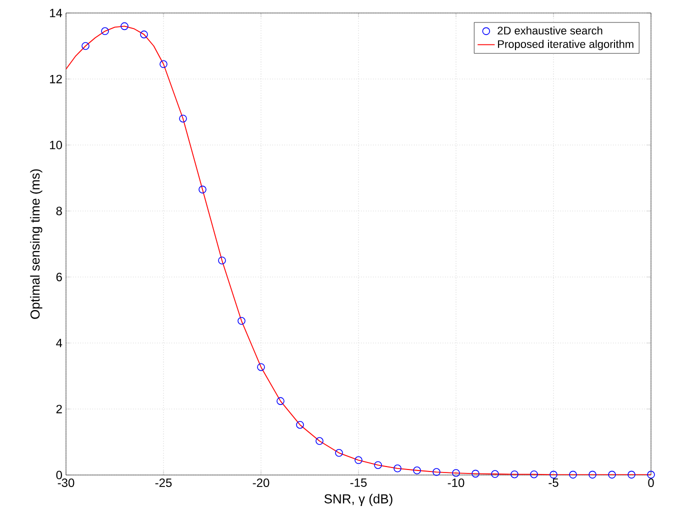  Describe the element at coordinates (56, 145) in the screenshot. I see `y-tick-label: 10` at that location.